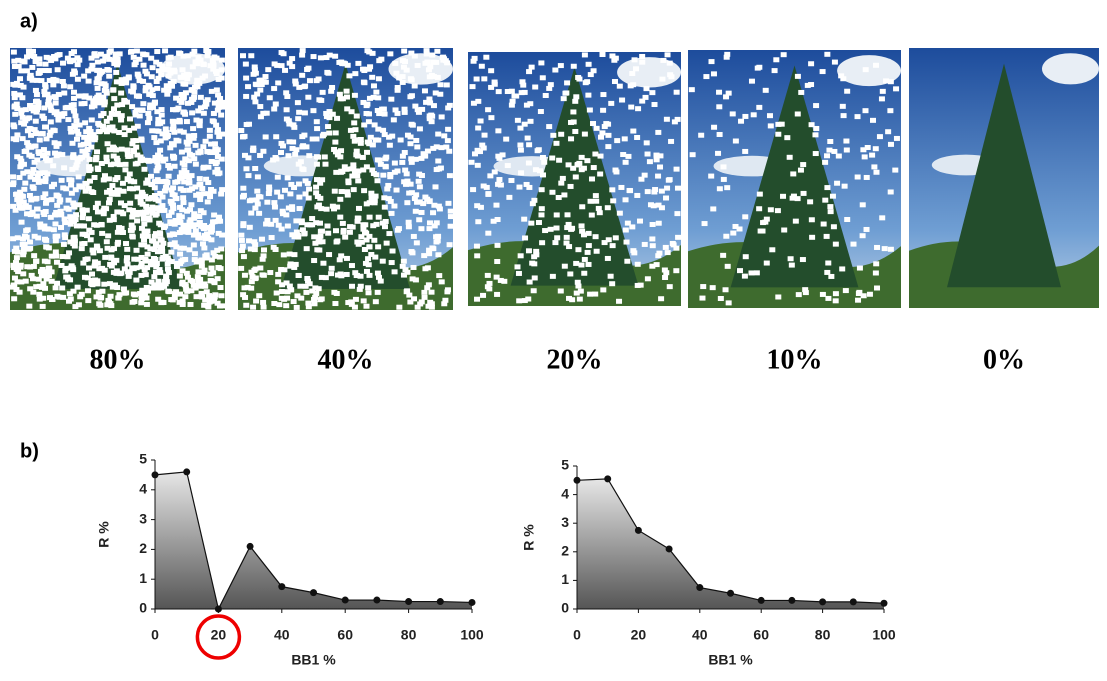 This screenshot has width=1107, height=681. I want to click on image-caption: 0%, so click(1004, 359).